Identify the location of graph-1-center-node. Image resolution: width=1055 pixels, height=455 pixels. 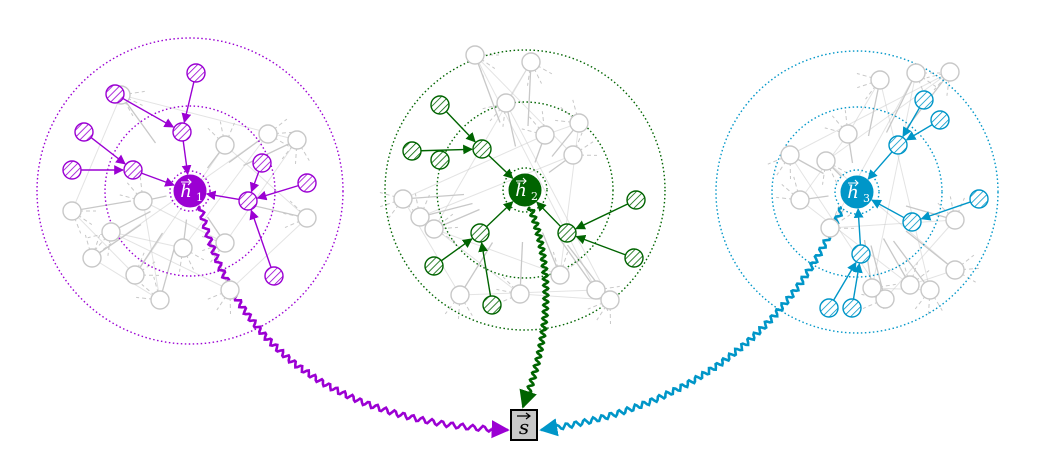
(190, 191).